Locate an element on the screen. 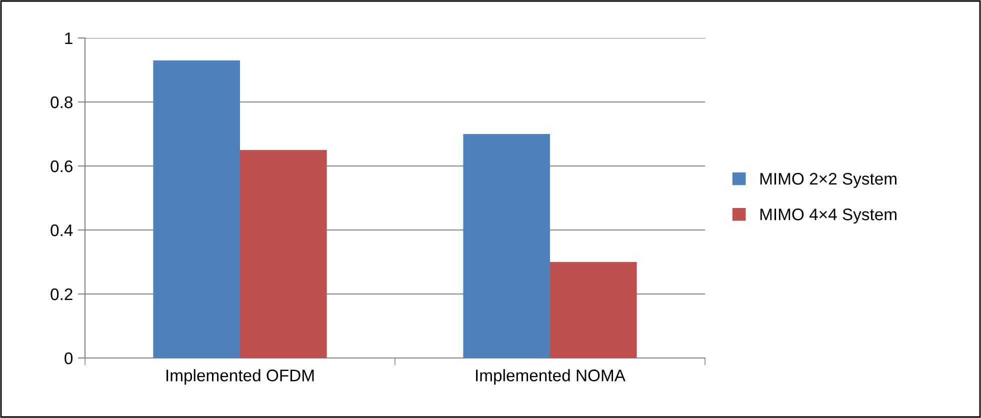 Image resolution: width=981 pixels, height=418 pixels. y-tick-label: 0.4 is located at coordinates (61, 230).